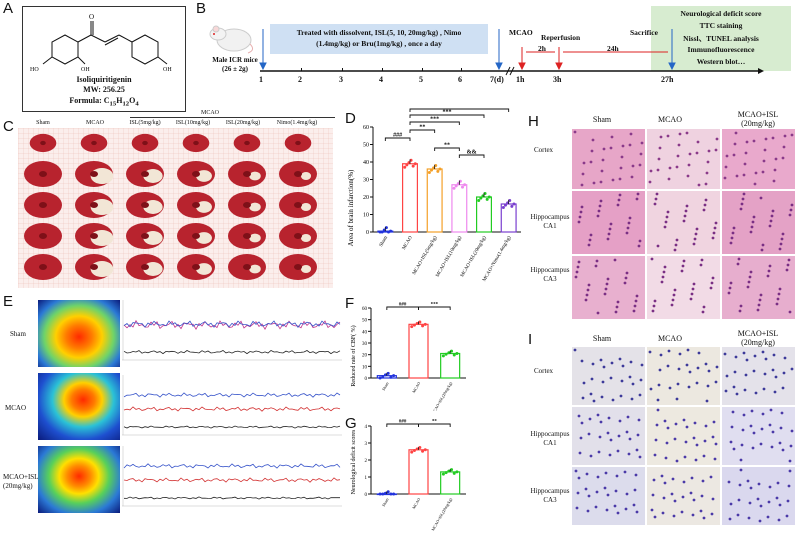 The image size is (798, 535). What do you see at coordinates (550, 217) in the screenshot?
I see `h-row-hippo1: Hippocampus` at bounding box center [550, 217].